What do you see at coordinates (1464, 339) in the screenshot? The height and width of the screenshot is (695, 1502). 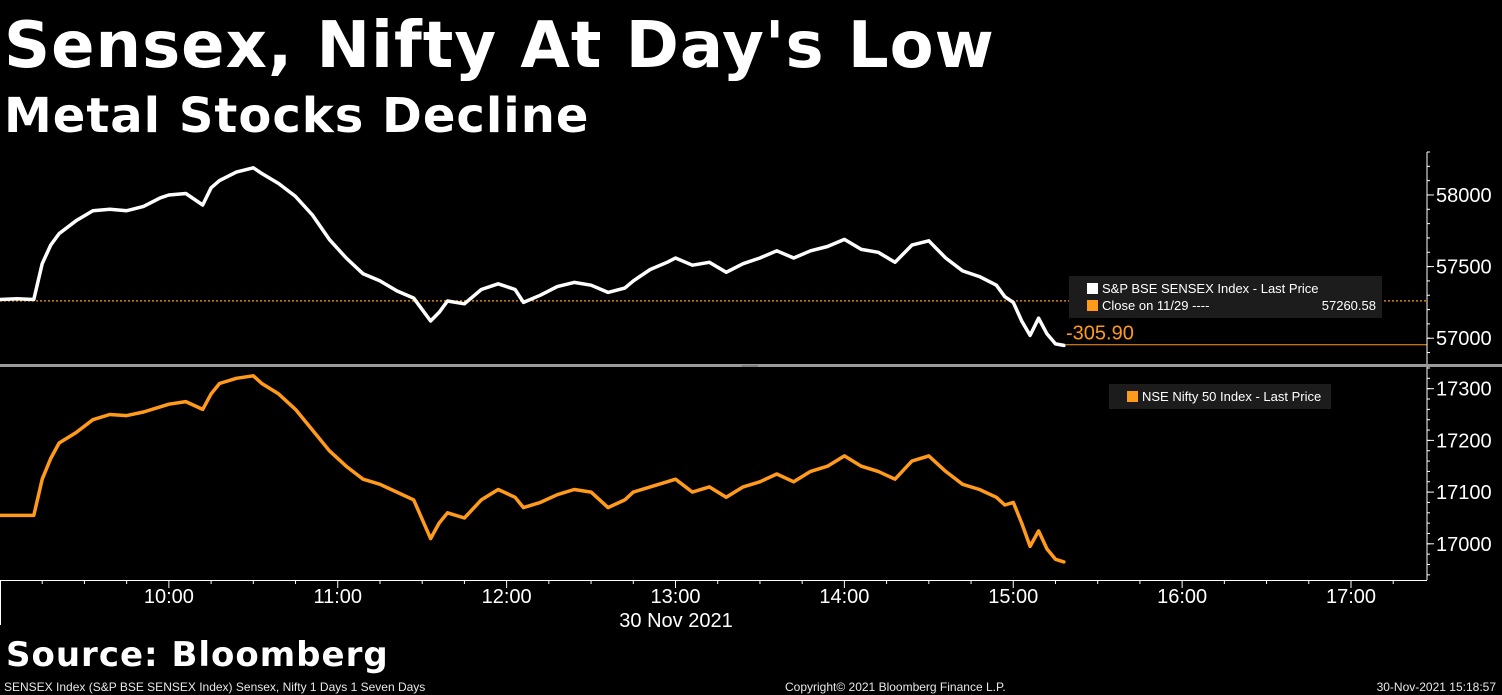 I see `sensex-y-tick-label: 57000` at bounding box center [1464, 339].